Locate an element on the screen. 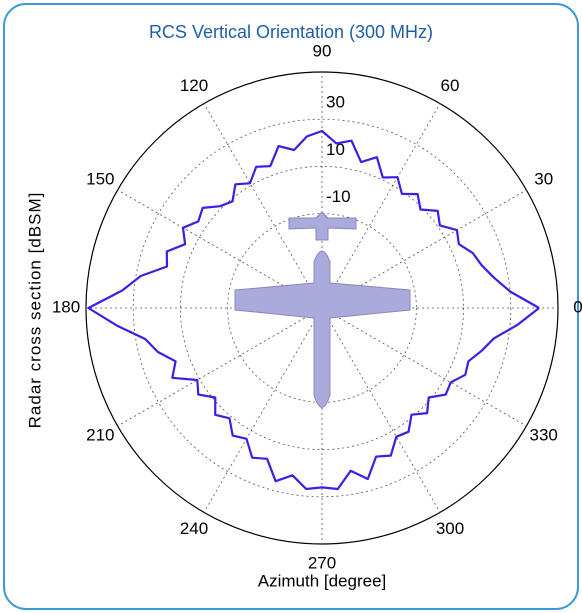  theta-tick-label: 60 is located at coordinates (450, 85).